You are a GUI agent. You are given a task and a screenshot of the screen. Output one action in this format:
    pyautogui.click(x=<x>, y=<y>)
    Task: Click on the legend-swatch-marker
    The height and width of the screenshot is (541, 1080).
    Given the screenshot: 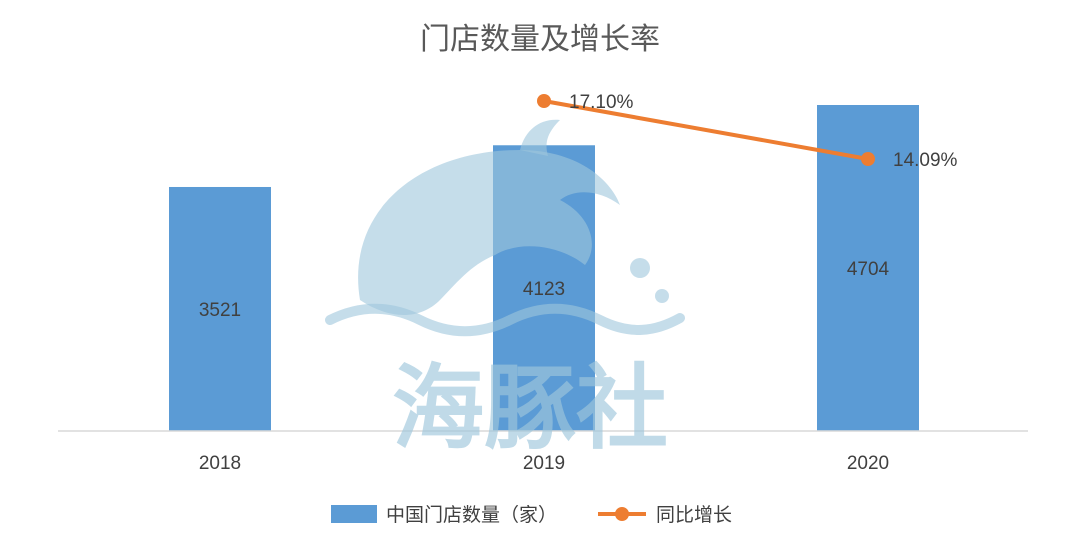 What is the action you would take?
    pyautogui.click(x=622, y=514)
    